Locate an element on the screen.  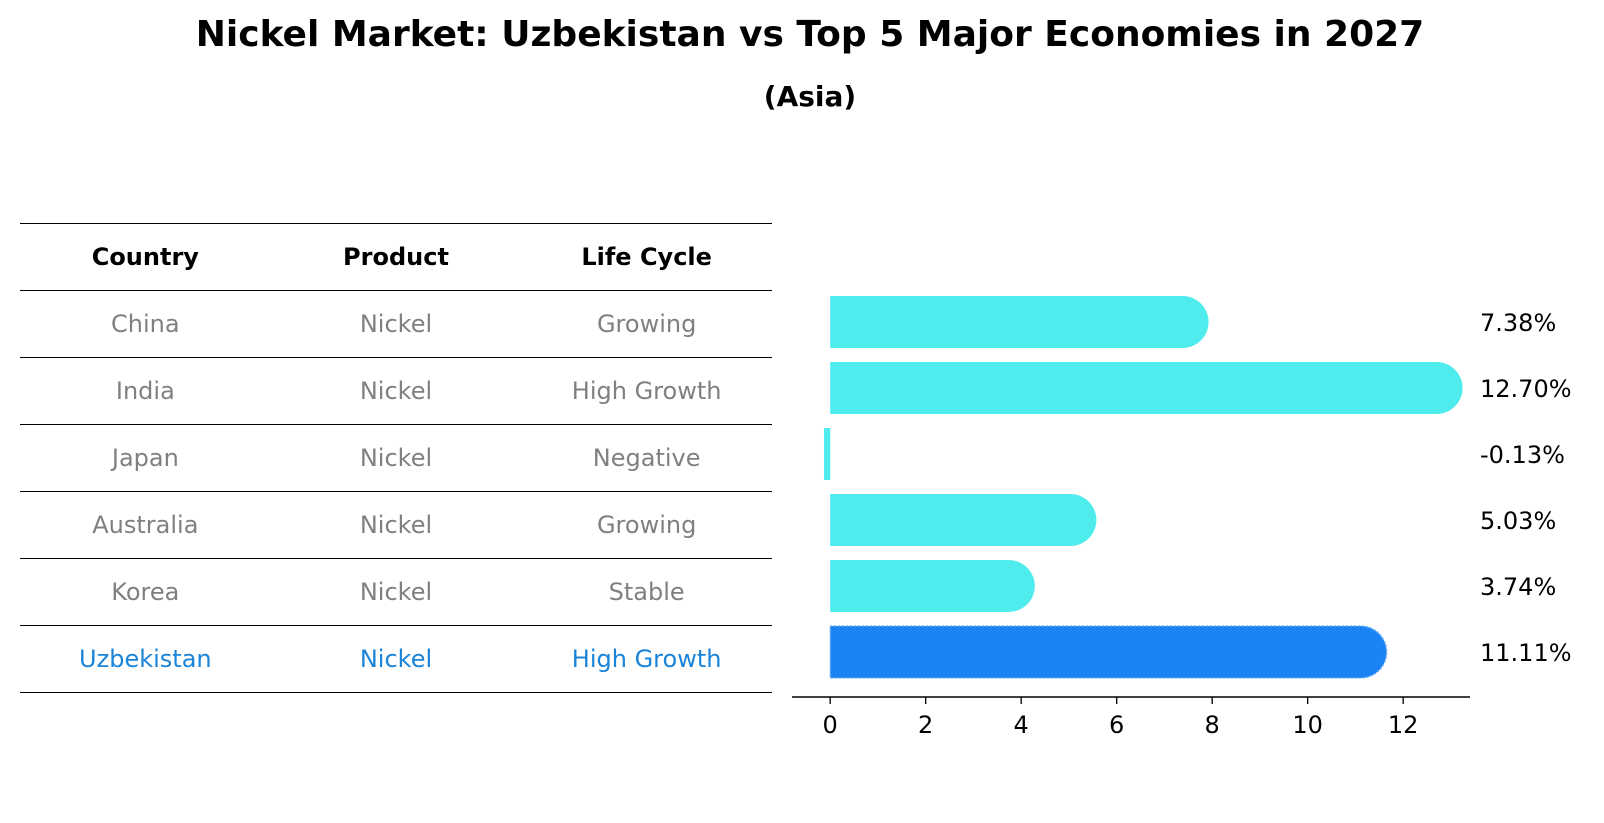
value-label: 12.70% is located at coordinates (1526, 389).